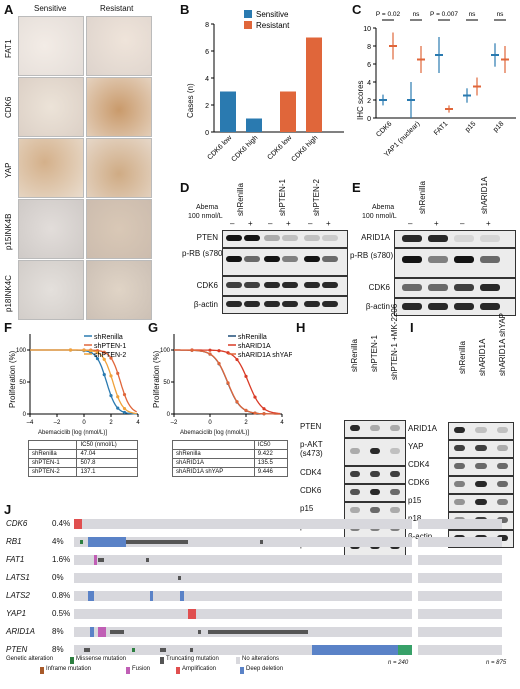 Image resolution: width=520 pixels, height=689 pixels. What do you see at coordinates (484, 195) in the screenshot?
I see `blot-e-lane: shARID1A` at bounding box center [484, 195].